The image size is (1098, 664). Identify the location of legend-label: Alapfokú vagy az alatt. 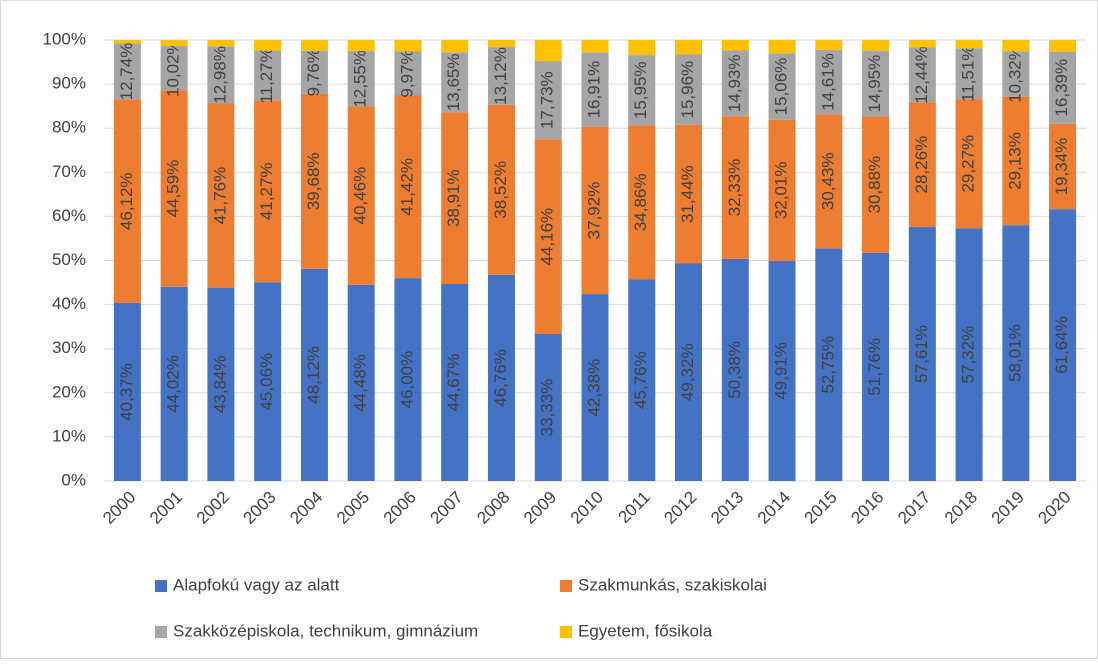
(256, 584).